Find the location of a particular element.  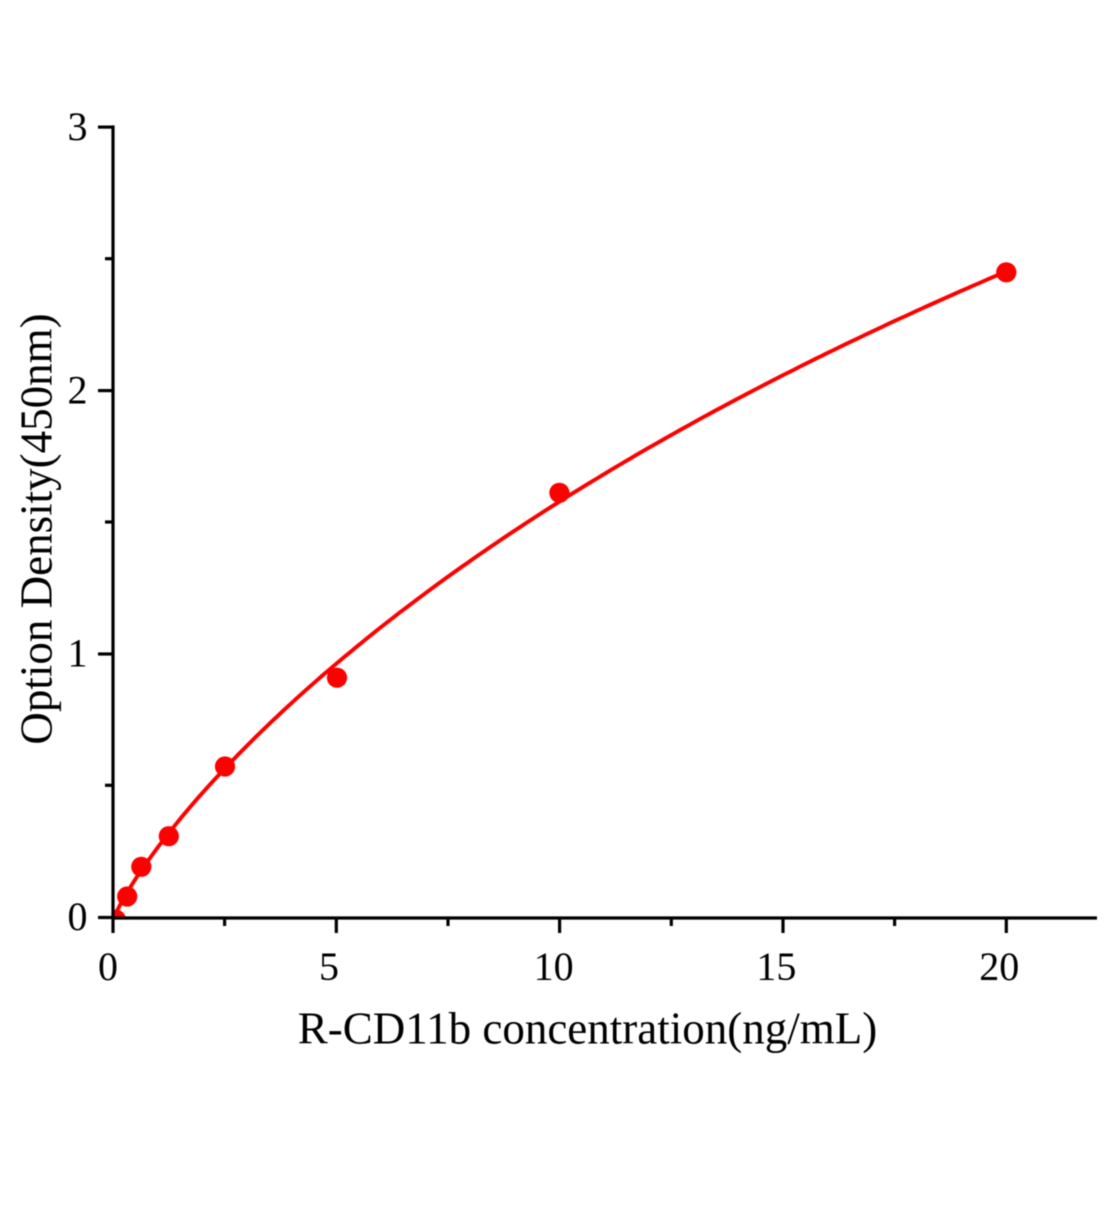

svg-text: 2 is located at coordinates (78, 389).